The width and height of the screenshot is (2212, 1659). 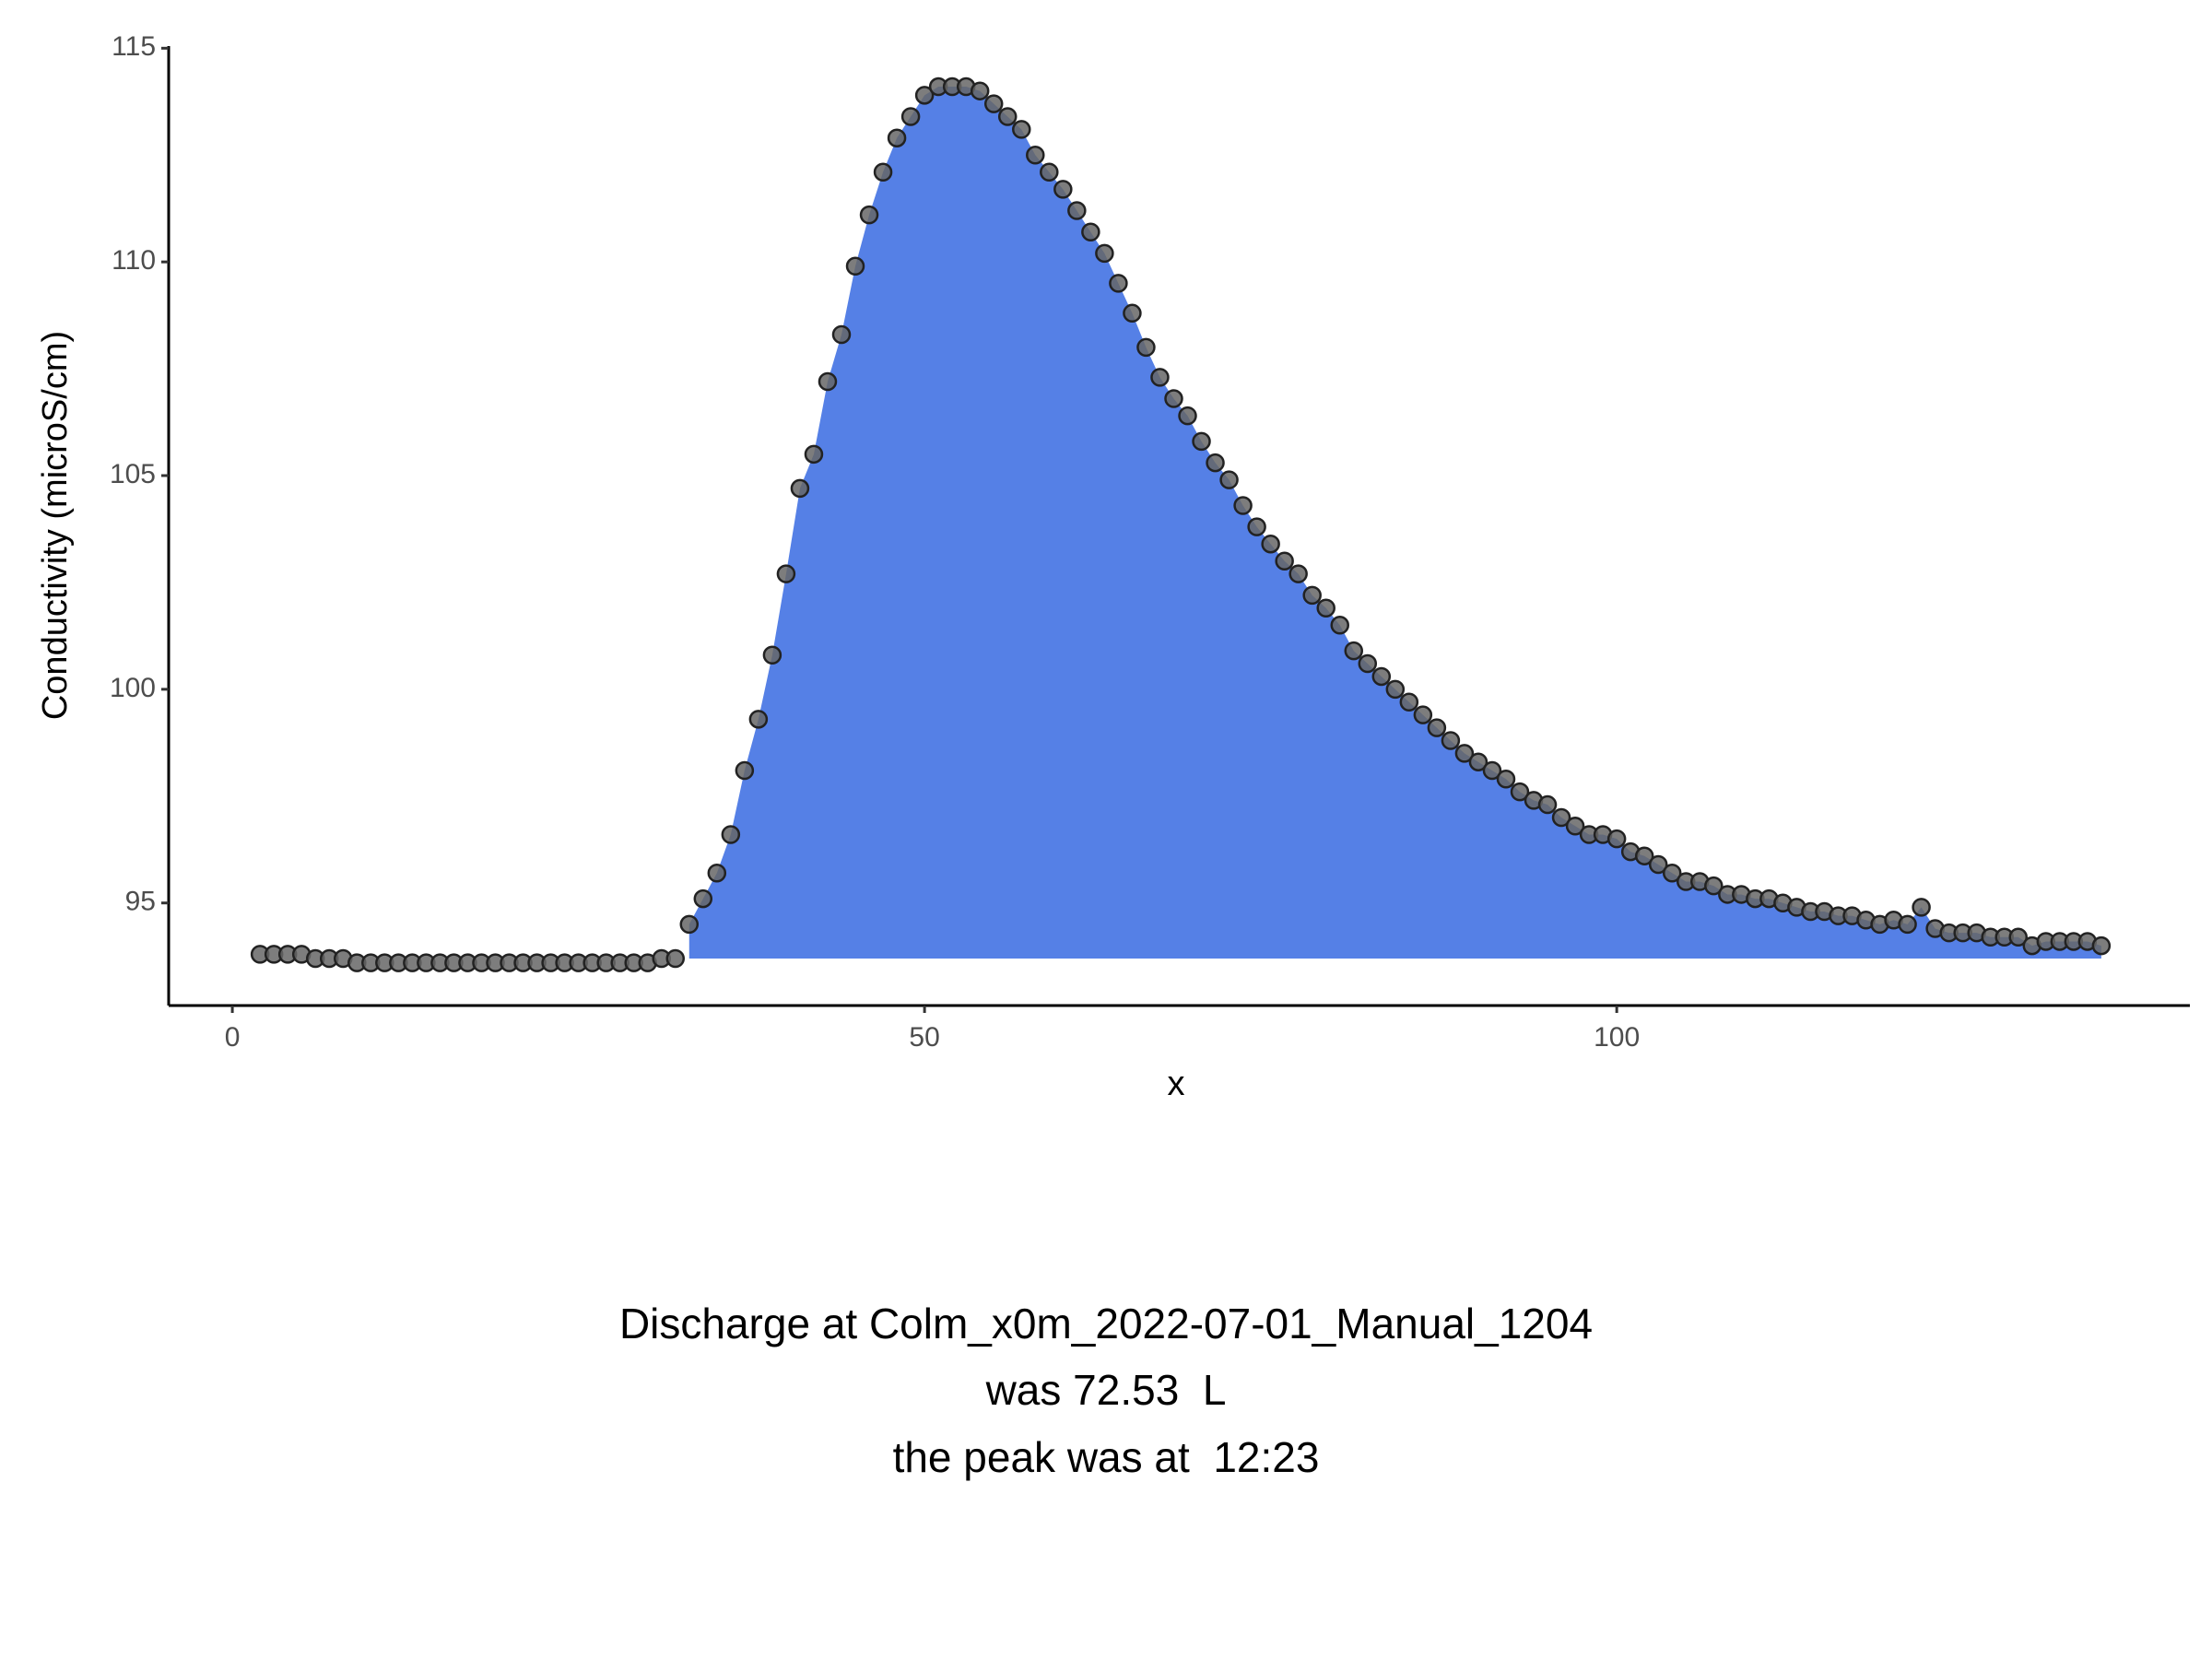 I want to click on x-tick-label: 50, so click(x=924, y=1037).